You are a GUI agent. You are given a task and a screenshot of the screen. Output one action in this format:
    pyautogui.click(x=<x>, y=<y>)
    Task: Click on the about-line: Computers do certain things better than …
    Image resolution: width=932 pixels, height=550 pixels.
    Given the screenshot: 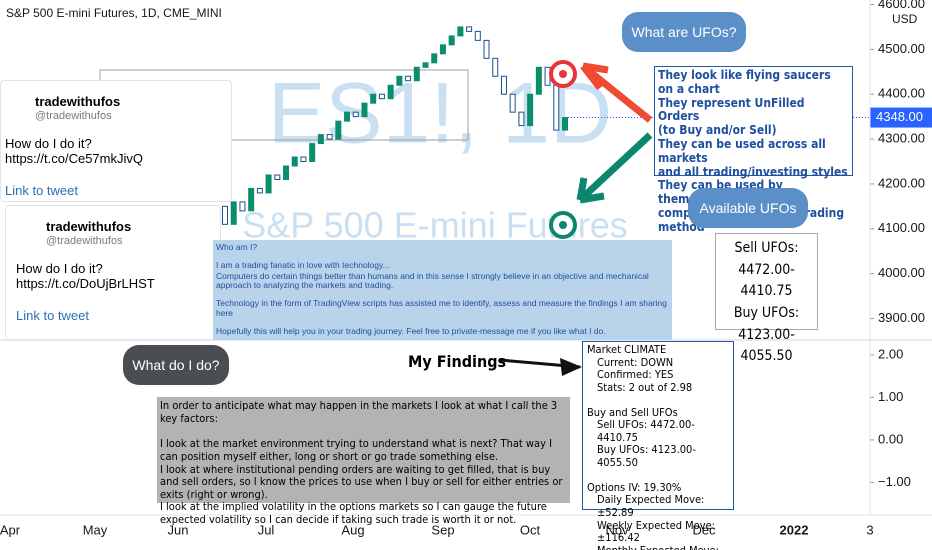 What is the action you would take?
    pyautogui.click(x=432, y=280)
    